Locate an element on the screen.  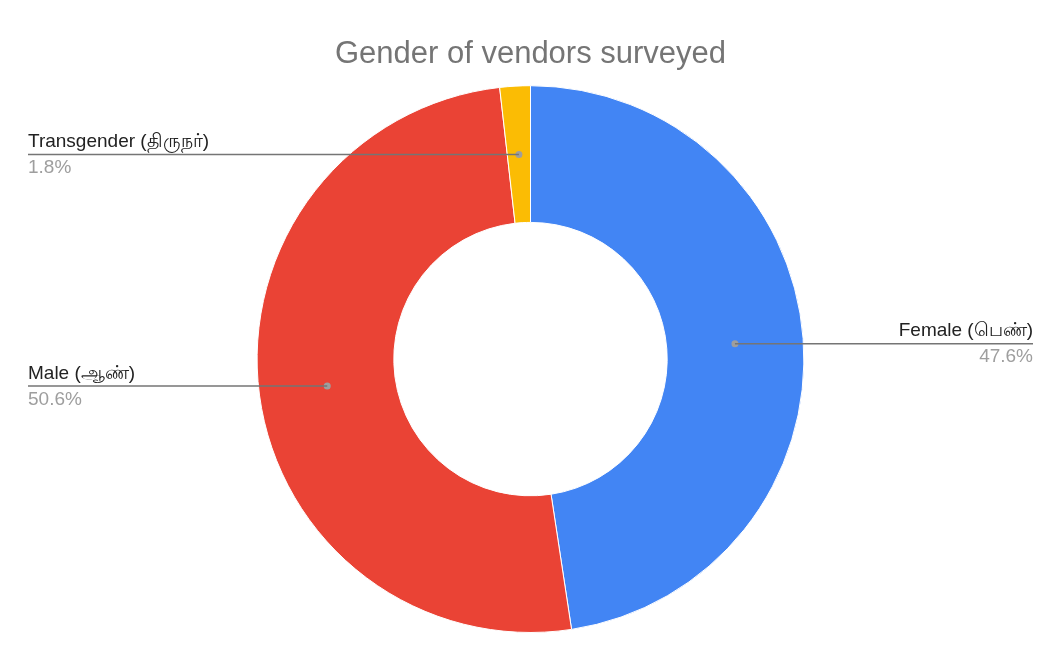
data-label: 47.6% is located at coordinates (1006, 356).